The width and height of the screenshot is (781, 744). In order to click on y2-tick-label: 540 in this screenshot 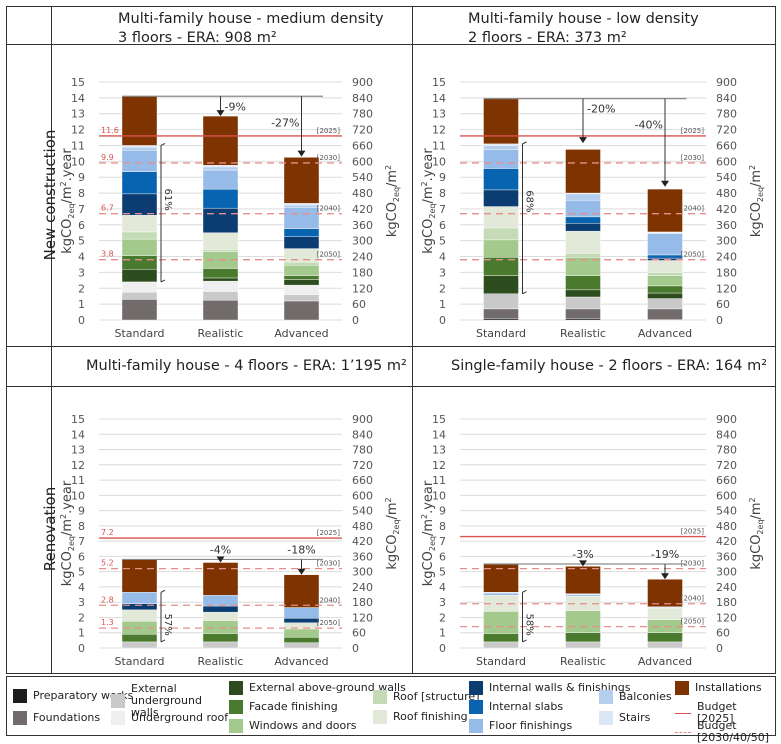, I will do `click(726, 177)`.